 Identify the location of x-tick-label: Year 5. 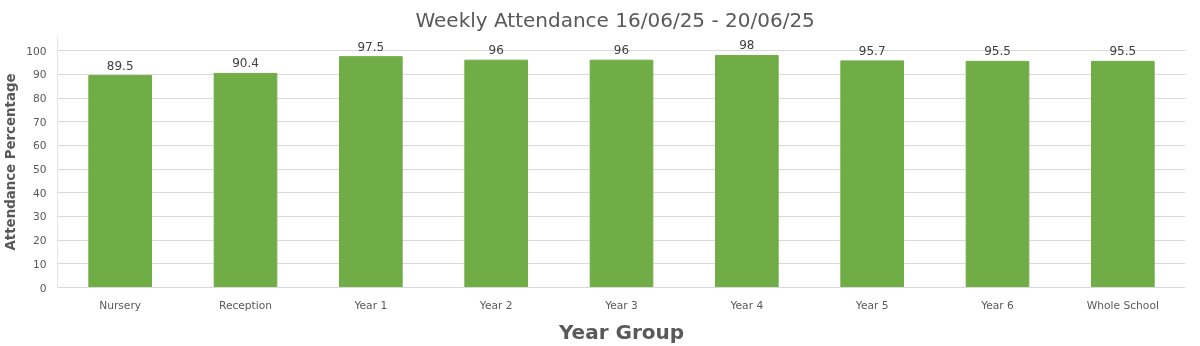
(871, 305).